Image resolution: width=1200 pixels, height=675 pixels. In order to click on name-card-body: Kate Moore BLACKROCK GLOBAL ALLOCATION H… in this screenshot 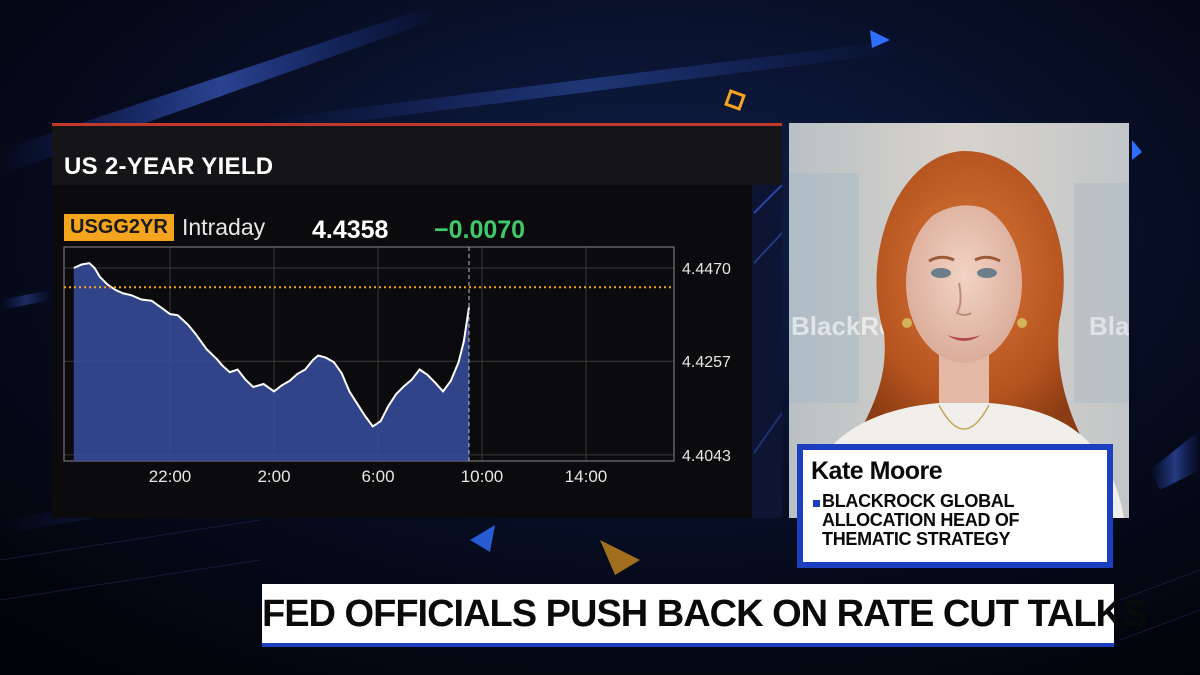, I will do `click(955, 506)`.